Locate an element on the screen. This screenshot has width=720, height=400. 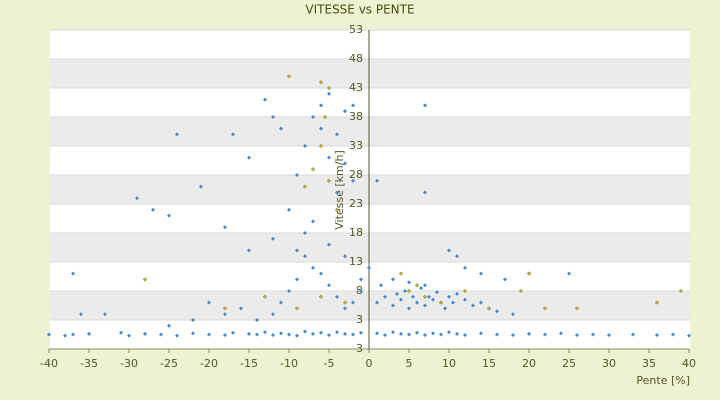
x-axis-title: Pente [%] is located at coordinates (663, 380).